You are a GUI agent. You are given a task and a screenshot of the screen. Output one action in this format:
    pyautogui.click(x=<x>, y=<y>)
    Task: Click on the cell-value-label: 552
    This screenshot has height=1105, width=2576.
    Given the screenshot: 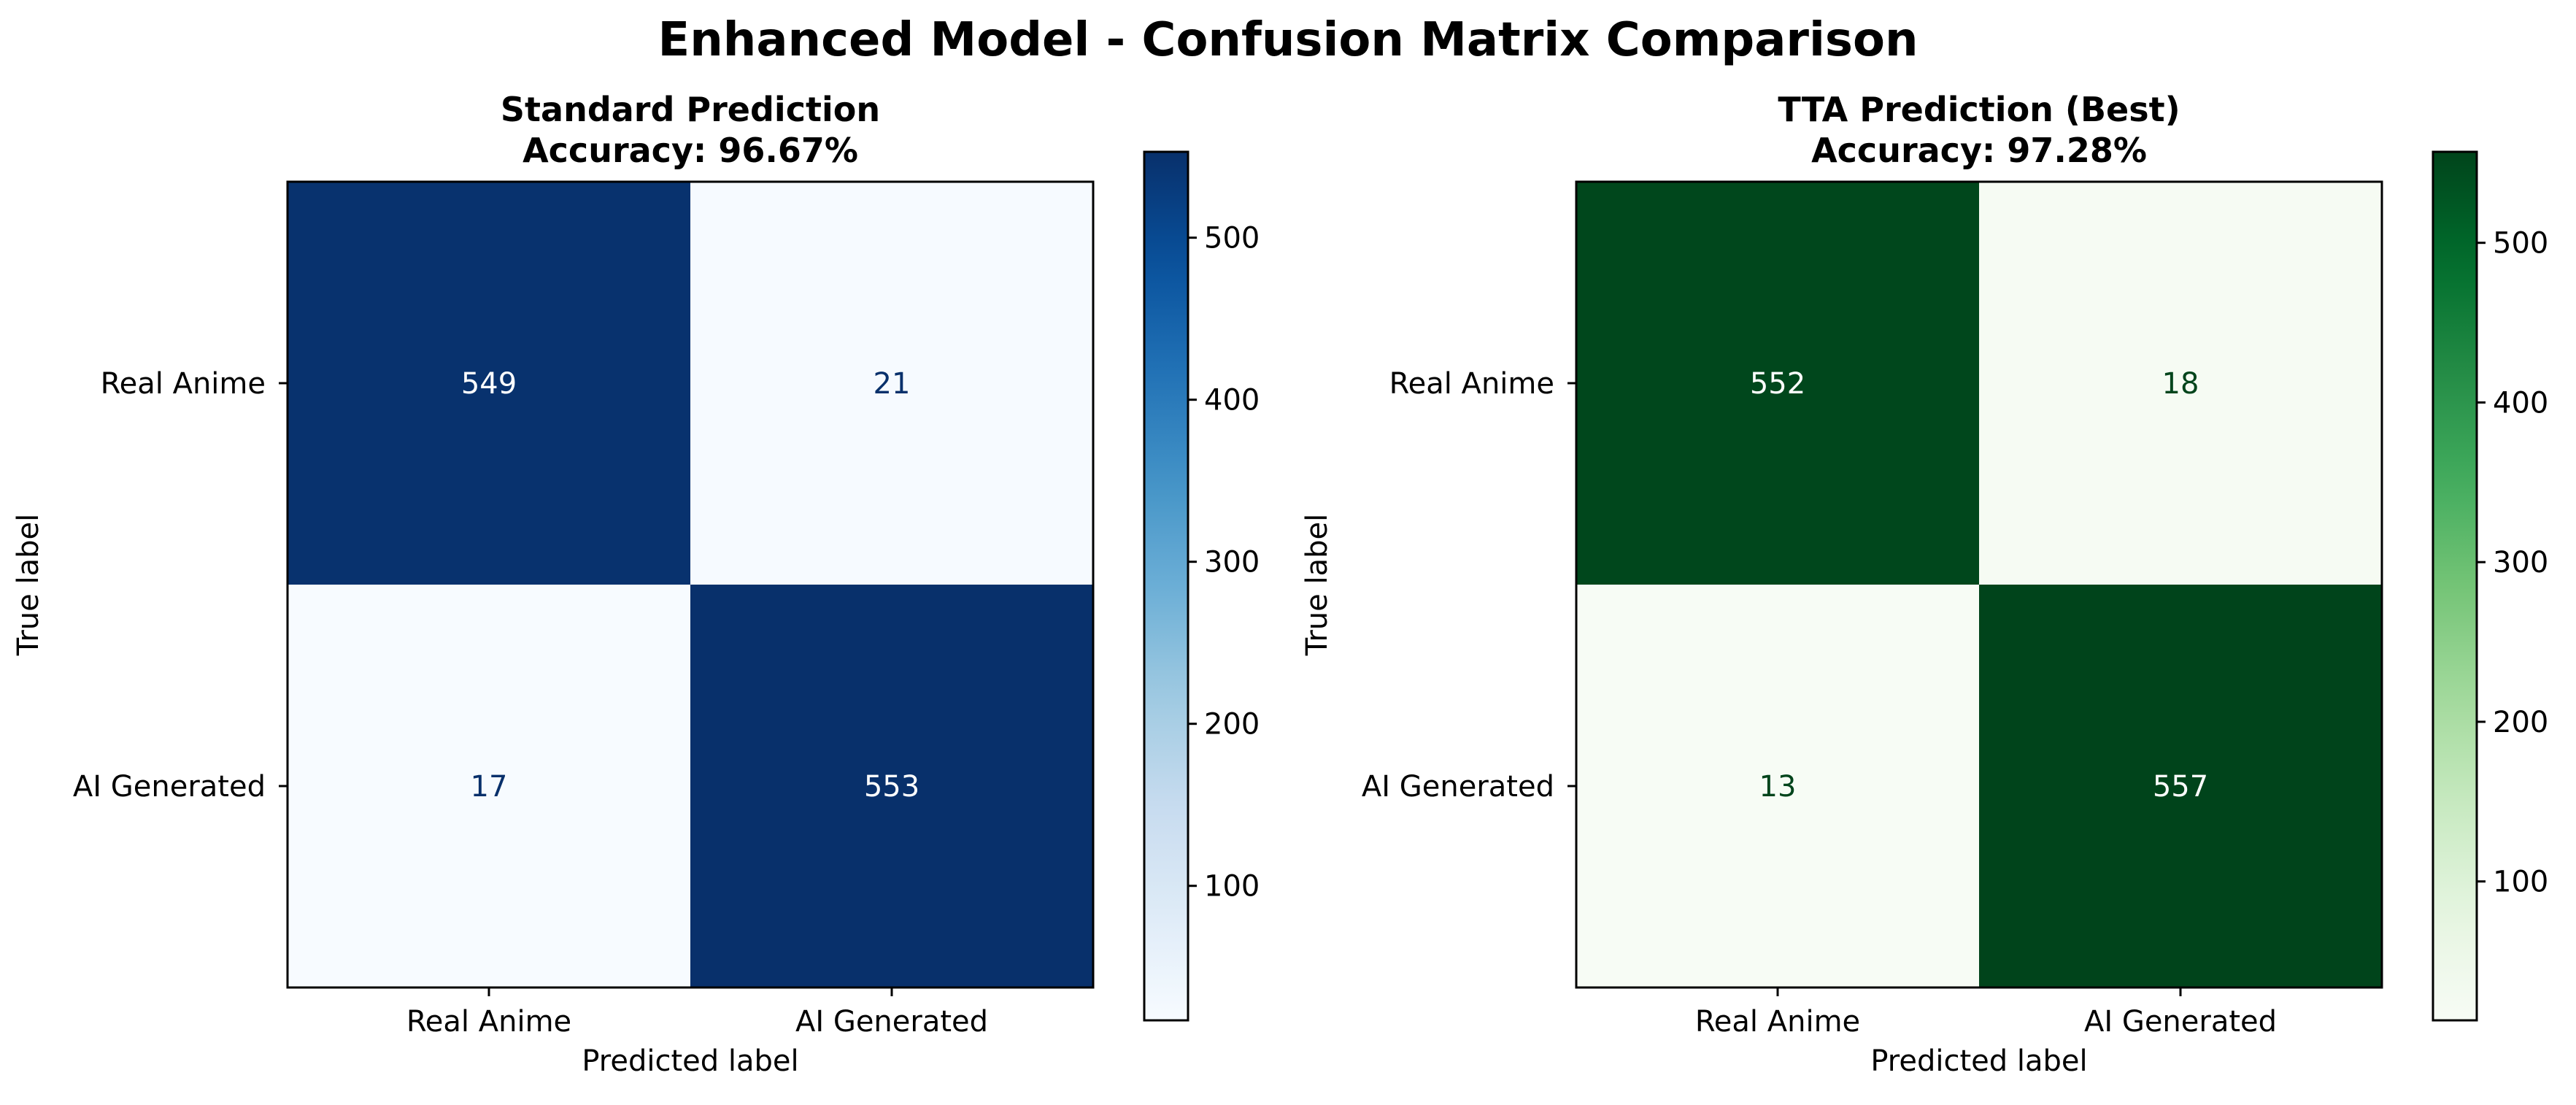 What is the action you would take?
    pyautogui.click(x=1778, y=384)
    